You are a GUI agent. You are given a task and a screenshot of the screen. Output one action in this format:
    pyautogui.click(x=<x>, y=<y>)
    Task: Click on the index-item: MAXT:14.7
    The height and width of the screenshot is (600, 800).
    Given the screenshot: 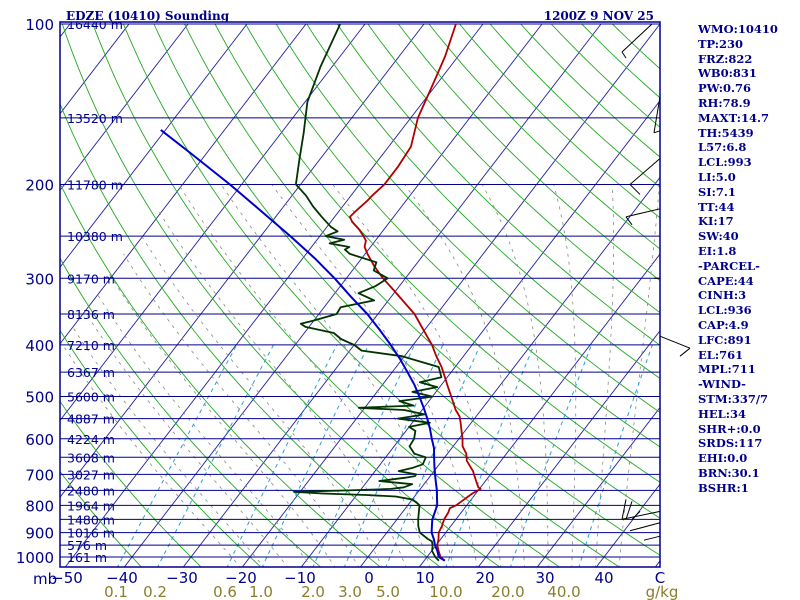 What is the action you would take?
    pyautogui.click(x=733, y=117)
    